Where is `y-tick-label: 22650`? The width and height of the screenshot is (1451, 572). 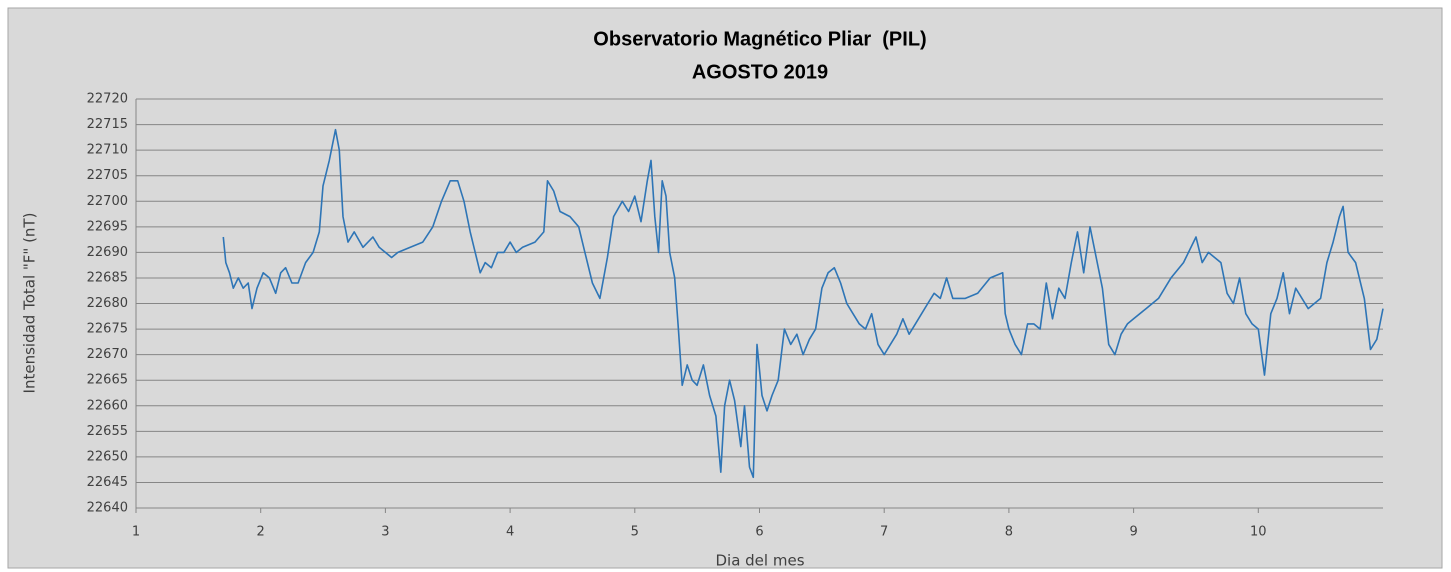
y-tick-label: 22650 is located at coordinates (107, 456).